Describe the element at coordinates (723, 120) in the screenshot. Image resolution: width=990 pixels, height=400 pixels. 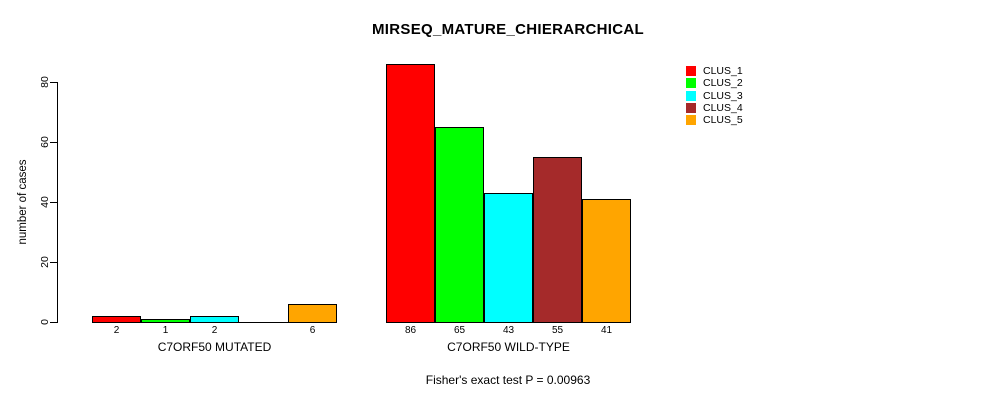
I see `legend-label: CLUS_5` at that location.